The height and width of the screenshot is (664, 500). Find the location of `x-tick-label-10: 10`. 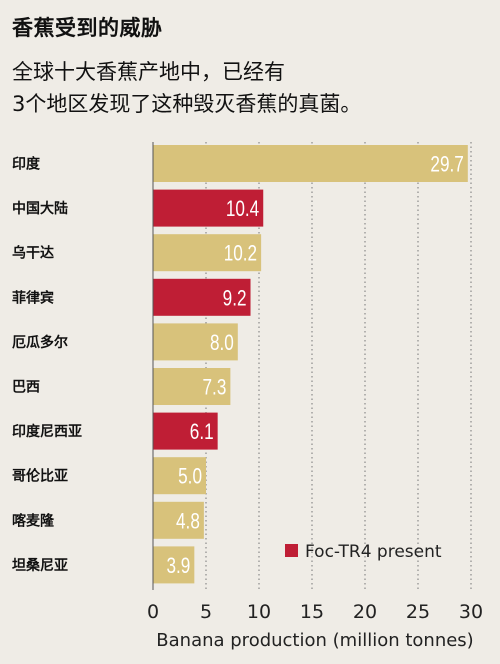

x-tick-label-10: 10 is located at coordinates (259, 612).